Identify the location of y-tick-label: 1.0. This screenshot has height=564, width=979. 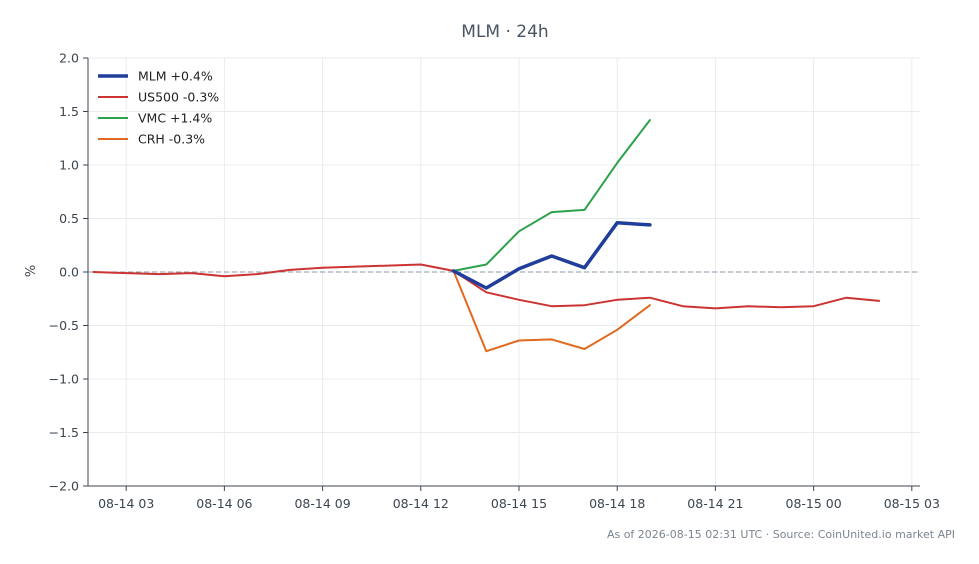
(69, 165).